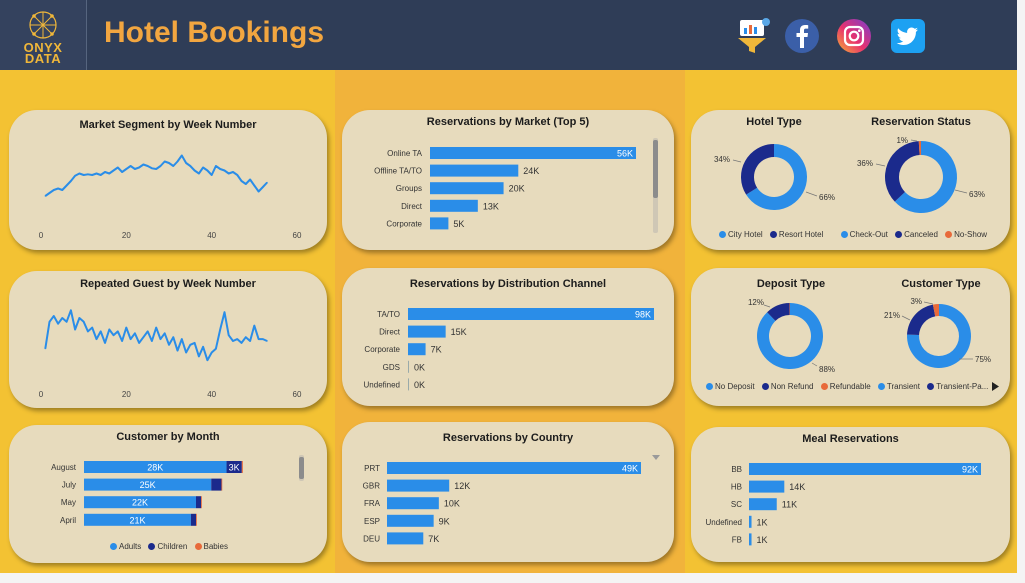  What do you see at coordinates (126, 235) in the screenshot?
I see `x-tick-label: 20` at bounding box center [126, 235].